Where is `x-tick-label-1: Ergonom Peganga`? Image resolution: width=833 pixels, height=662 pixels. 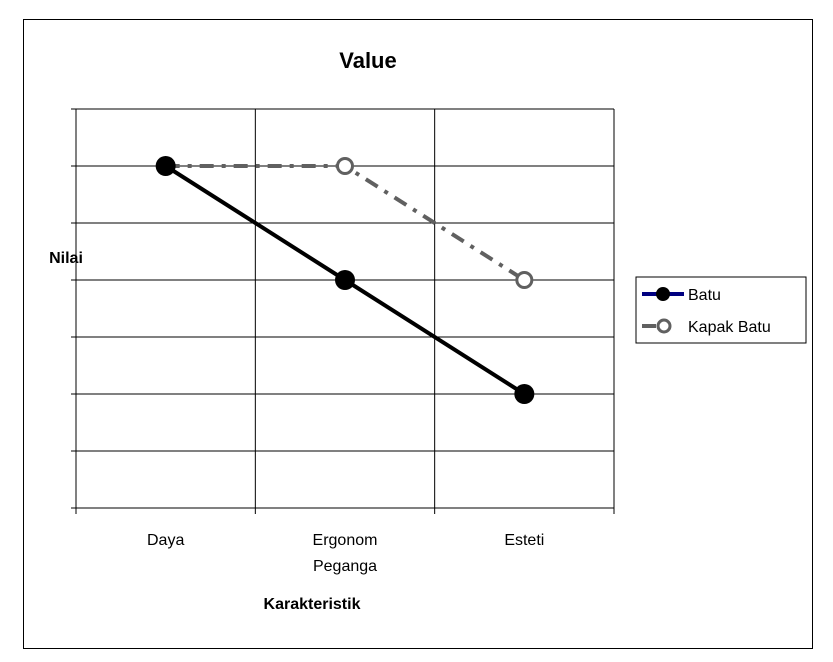
x-tick-label-1: Ergonom Peganga is located at coordinates (345, 553).